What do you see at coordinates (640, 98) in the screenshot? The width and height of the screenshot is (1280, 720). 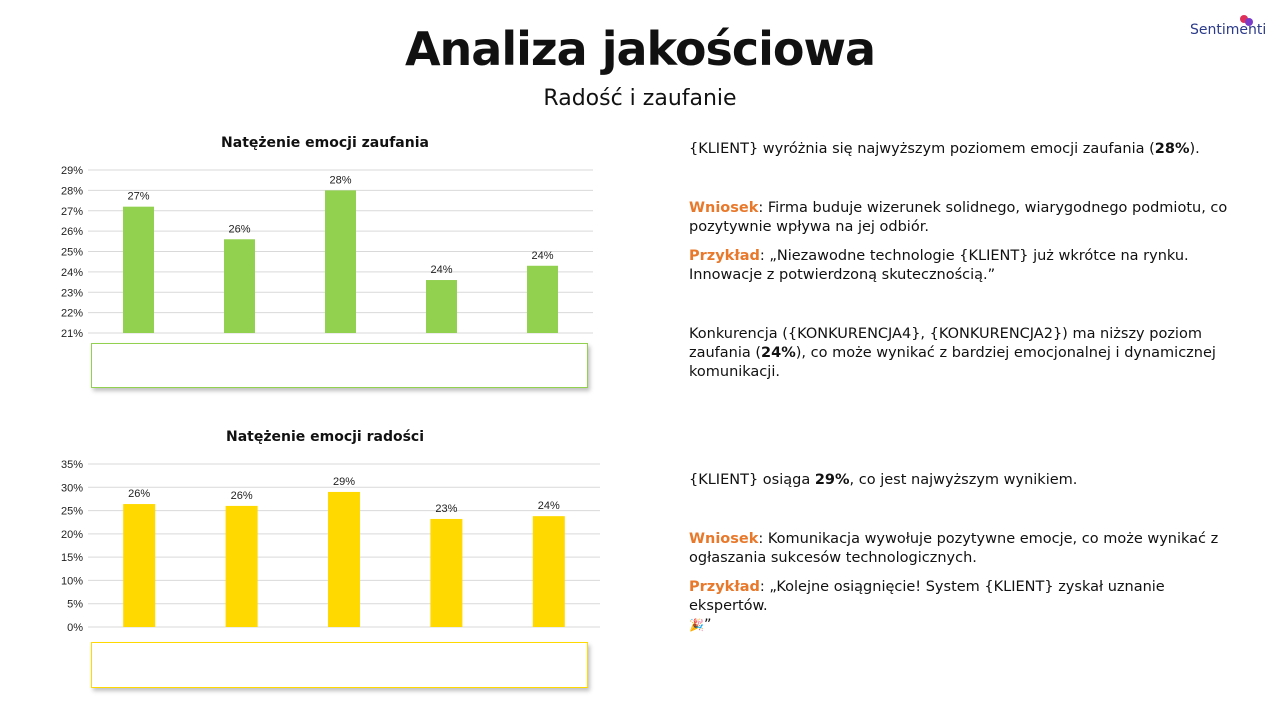 I see `page-subtitle: Radość i zaufanie` at bounding box center [640, 98].